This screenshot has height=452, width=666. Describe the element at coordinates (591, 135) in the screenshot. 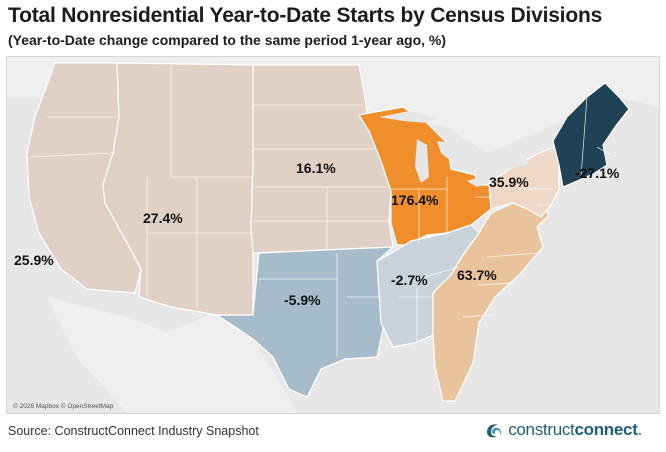

I see `region-new-england` at that location.